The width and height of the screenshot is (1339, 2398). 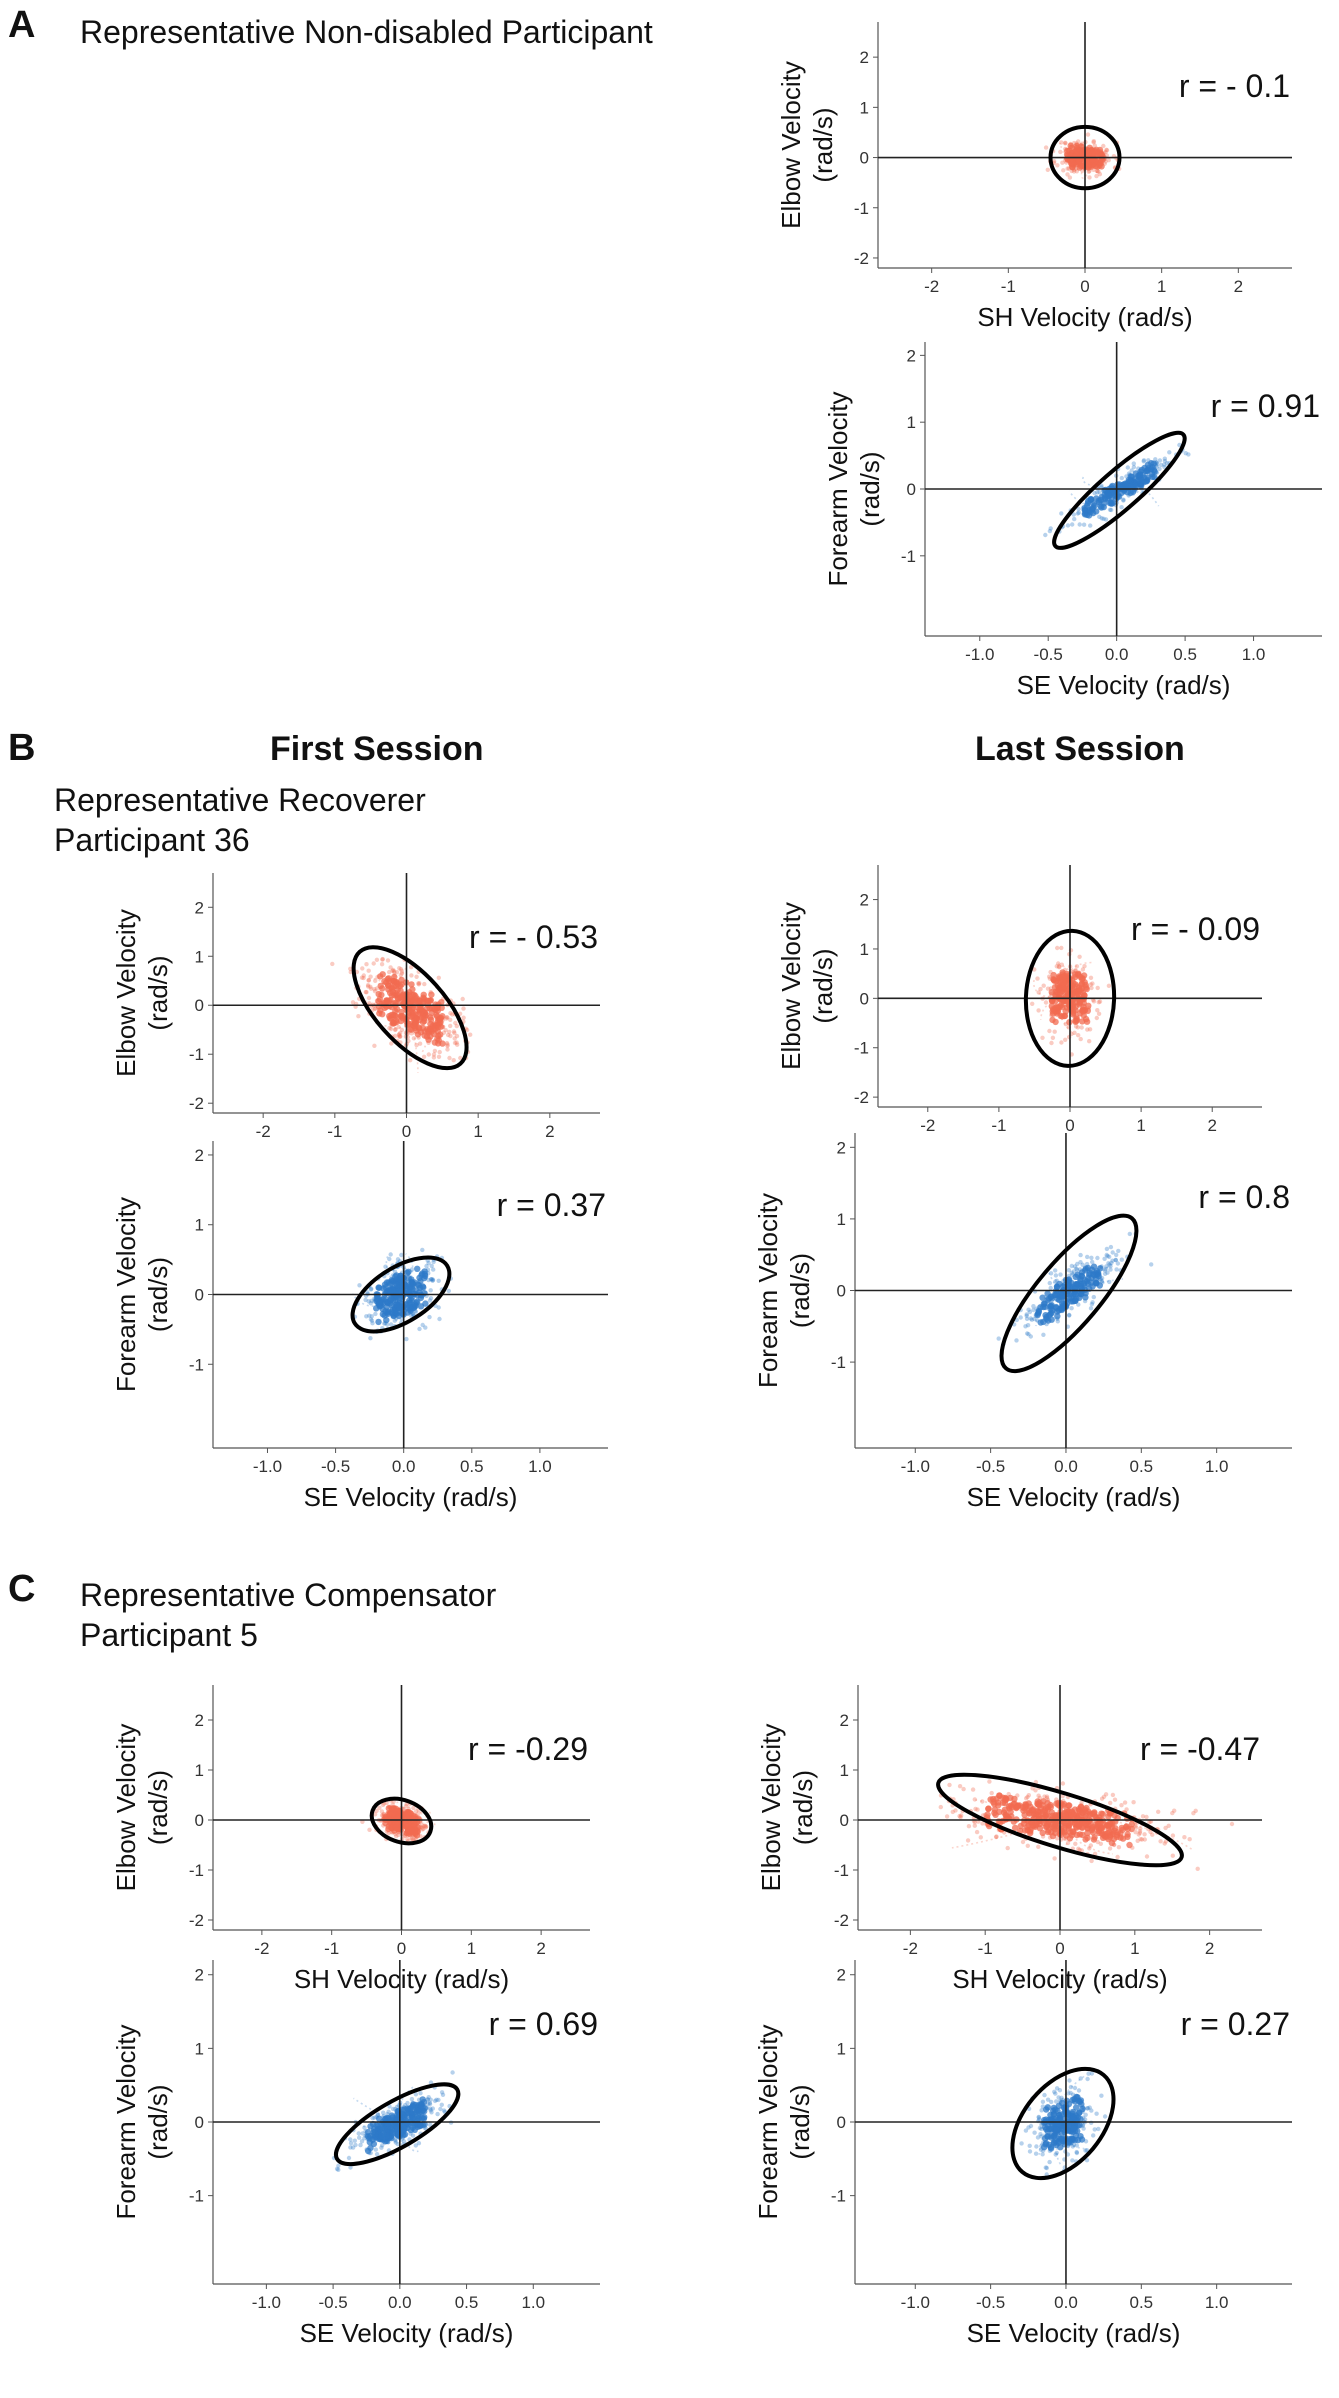 I want to click on y-tick-label: 1, so click(x=844, y=1770).